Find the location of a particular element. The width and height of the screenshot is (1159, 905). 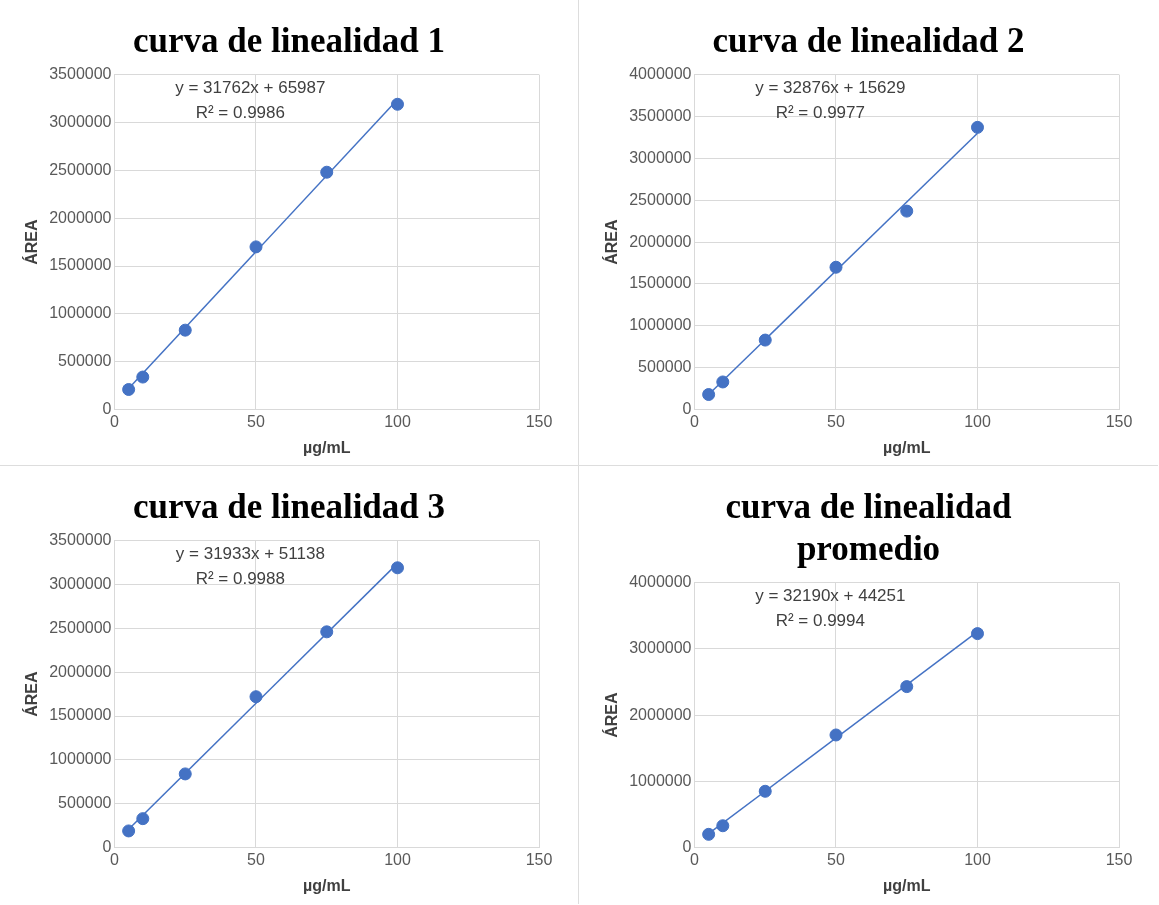

annotation: y = 32190x + 44251 is located at coordinates (829, 596).